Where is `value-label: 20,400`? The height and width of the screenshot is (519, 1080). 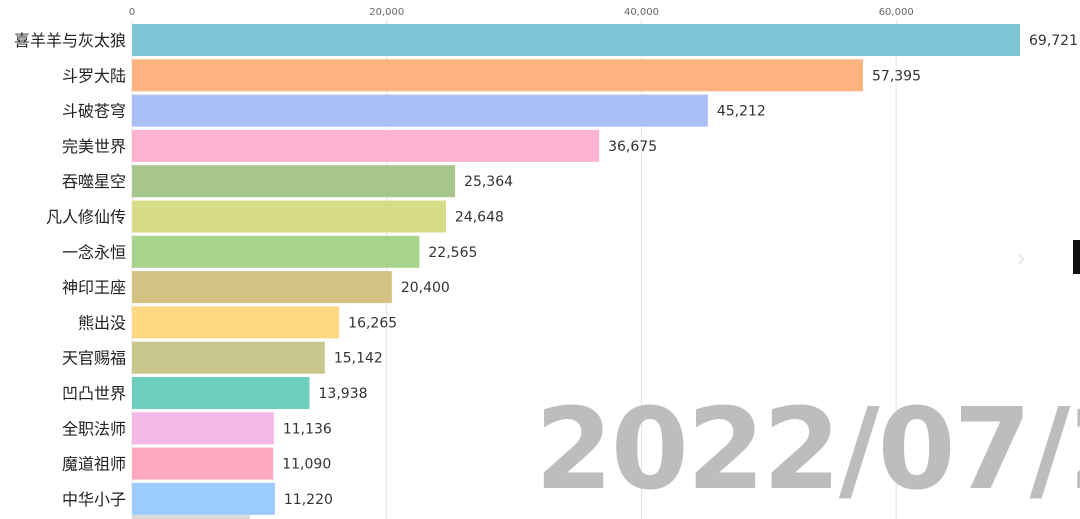
value-label: 20,400 is located at coordinates (425, 288).